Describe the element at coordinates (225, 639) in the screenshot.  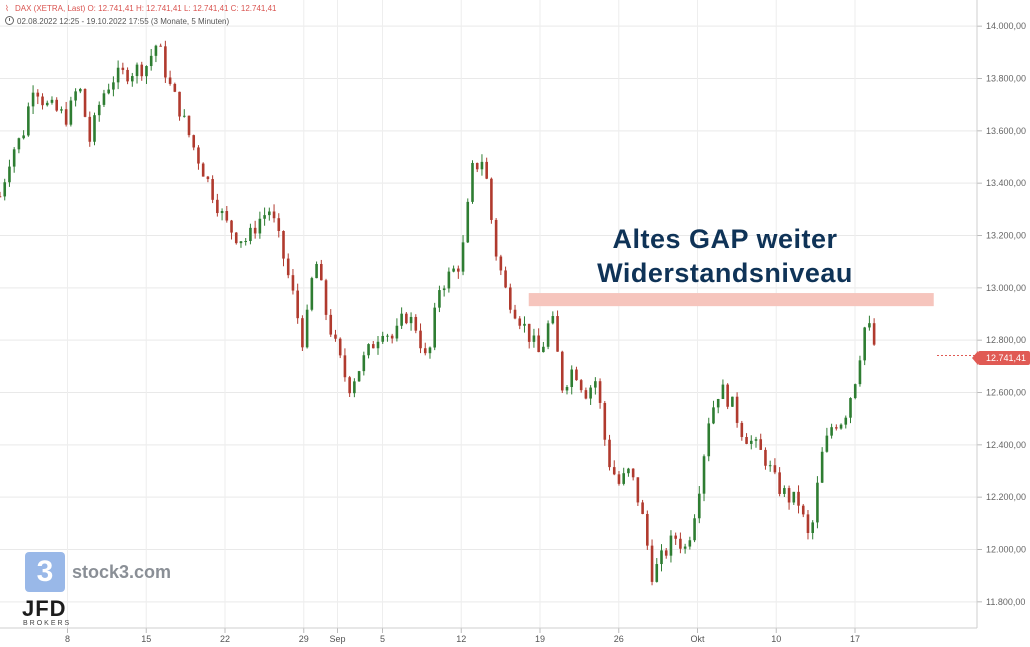
I see `x-tick-label: 22` at that location.